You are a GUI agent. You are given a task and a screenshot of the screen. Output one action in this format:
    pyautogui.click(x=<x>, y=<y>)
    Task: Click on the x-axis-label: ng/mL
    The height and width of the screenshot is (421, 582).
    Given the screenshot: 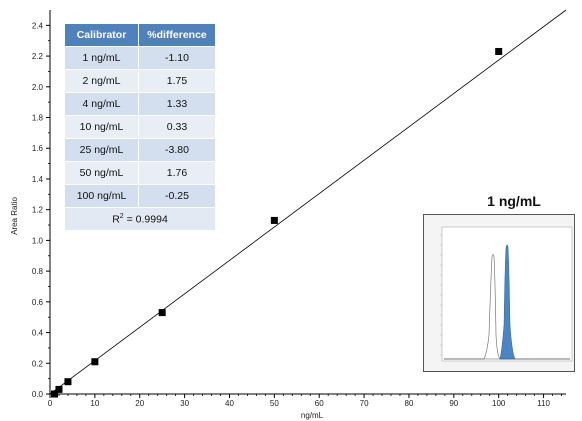 What is the action you would take?
    pyautogui.click(x=312, y=415)
    